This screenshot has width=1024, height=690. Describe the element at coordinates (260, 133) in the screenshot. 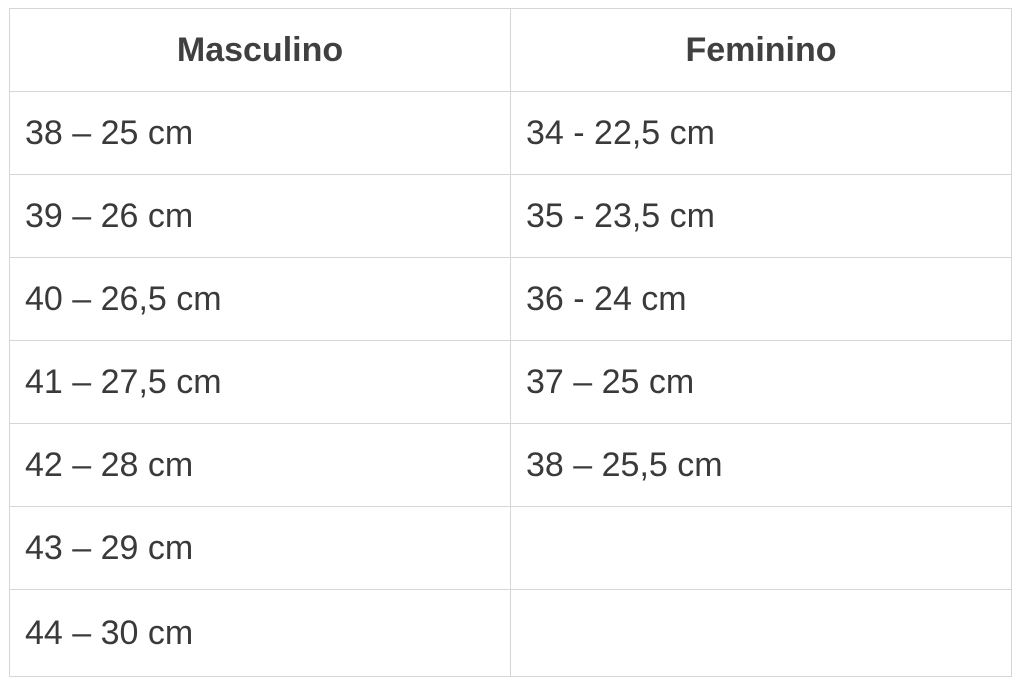

I see `masculino-cell: 38 – 25 cm` at that location.